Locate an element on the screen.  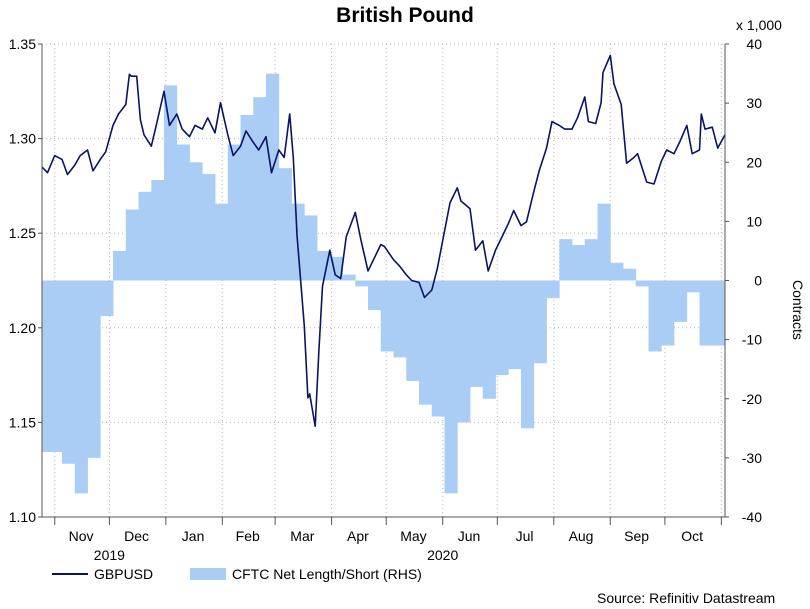
chart-title: British Pound is located at coordinates (405, 15).